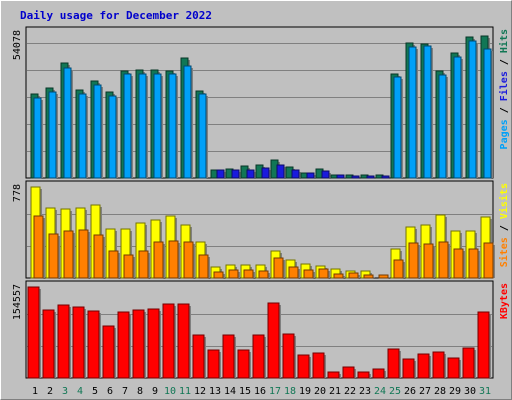 Image resolution: width=512 pixels, height=400 pixels. What do you see at coordinates (155, 391) in the screenshot?
I see `x-tick-label: 9` at bounding box center [155, 391].